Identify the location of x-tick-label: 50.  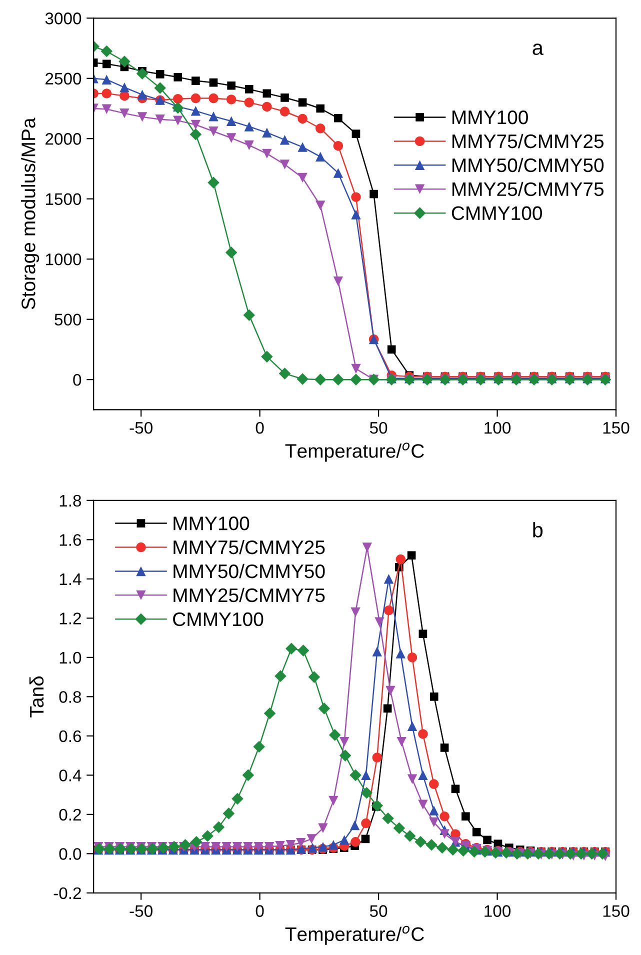
(379, 428).